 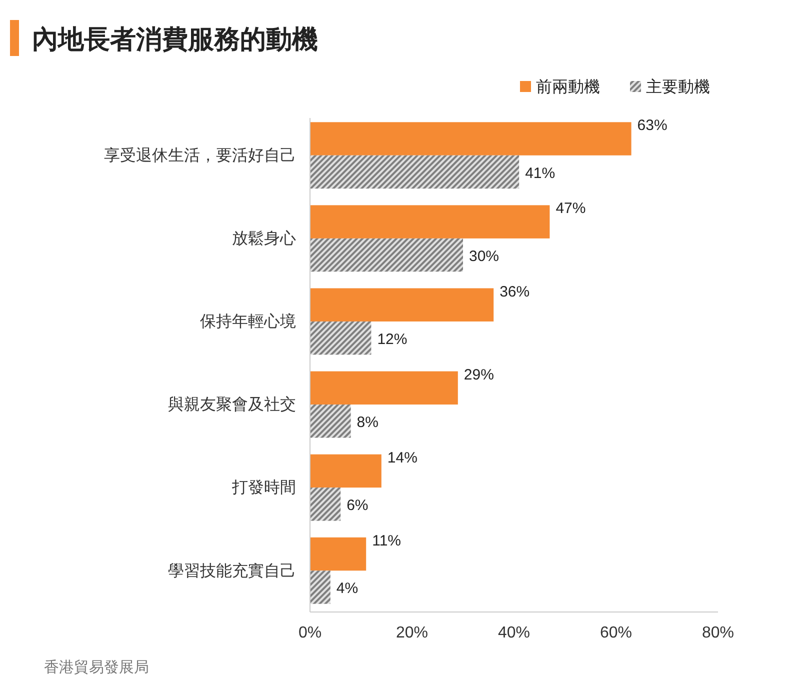 I want to click on y-tick-label: 享受退休生活，要活好自己, so click(x=200, y=155).